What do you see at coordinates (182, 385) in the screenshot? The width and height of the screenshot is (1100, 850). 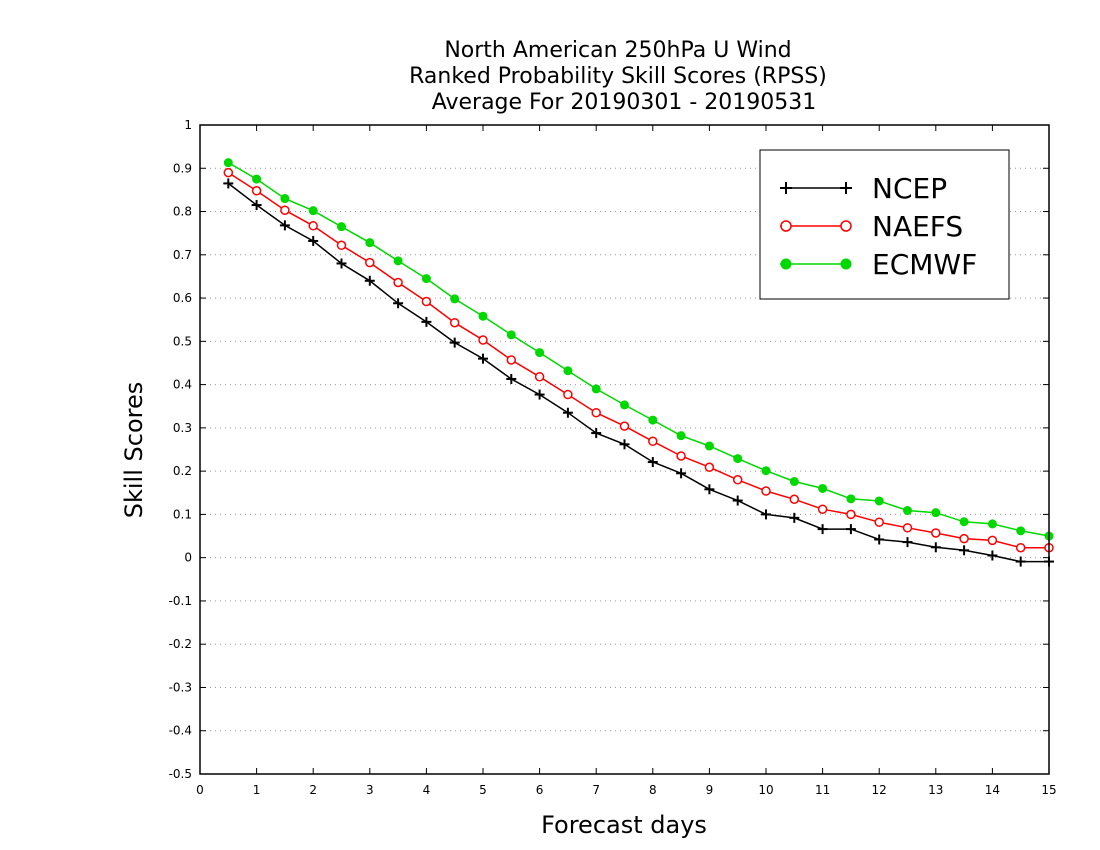 I see `y-tick-label: 0.4` at bounding box center [182, 385].